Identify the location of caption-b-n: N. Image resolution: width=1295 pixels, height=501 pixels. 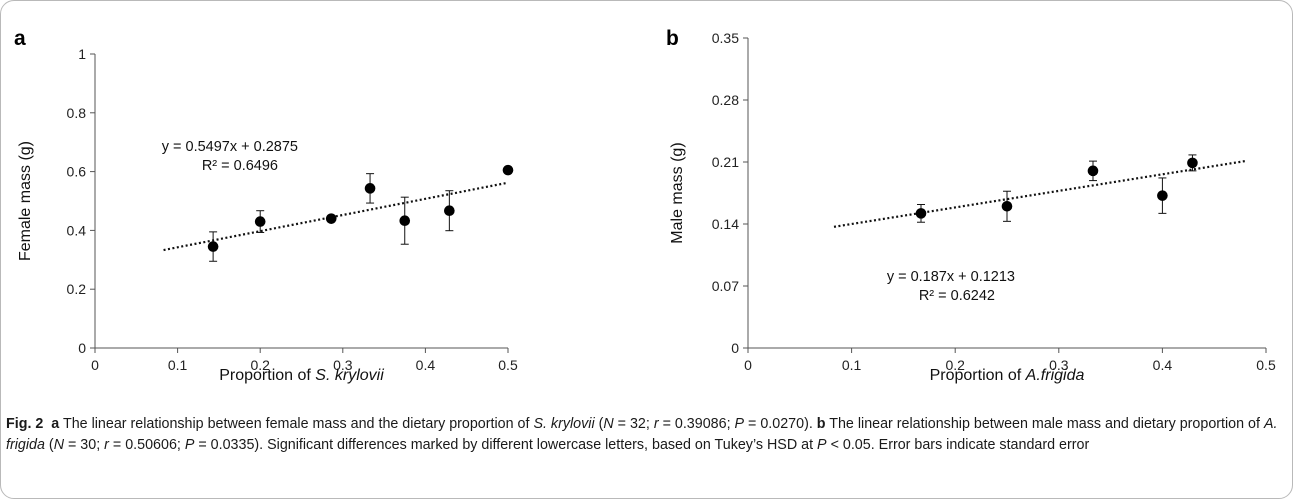
(59, 445).